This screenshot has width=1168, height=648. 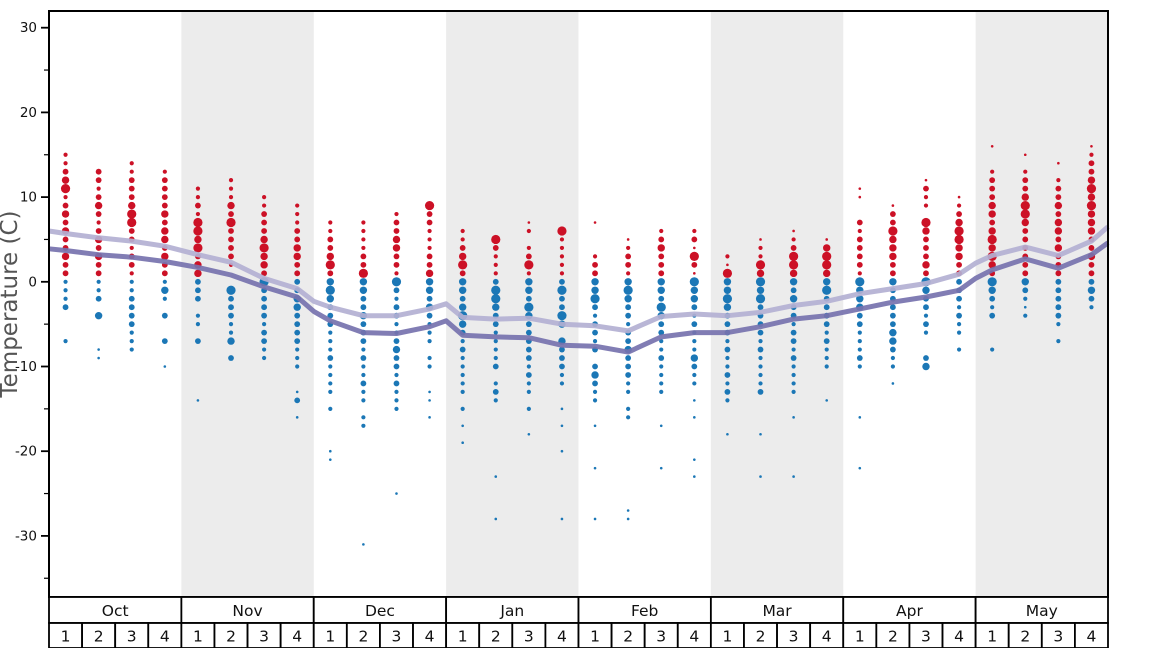 I want to click on y-axis-title: Temperature (C), so click(x=11, y=304).